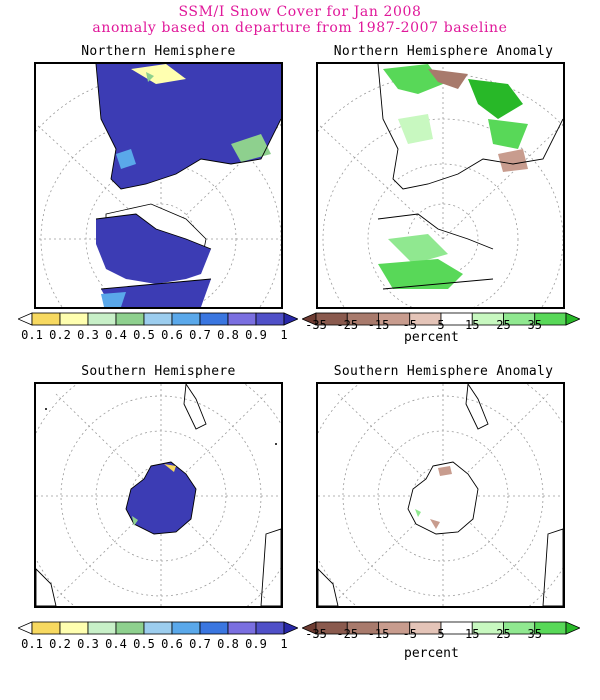  What do you see at coordinates (158, 495) in the screenshot?
I see `sh-snow-map` at bounding box center [158, 495].